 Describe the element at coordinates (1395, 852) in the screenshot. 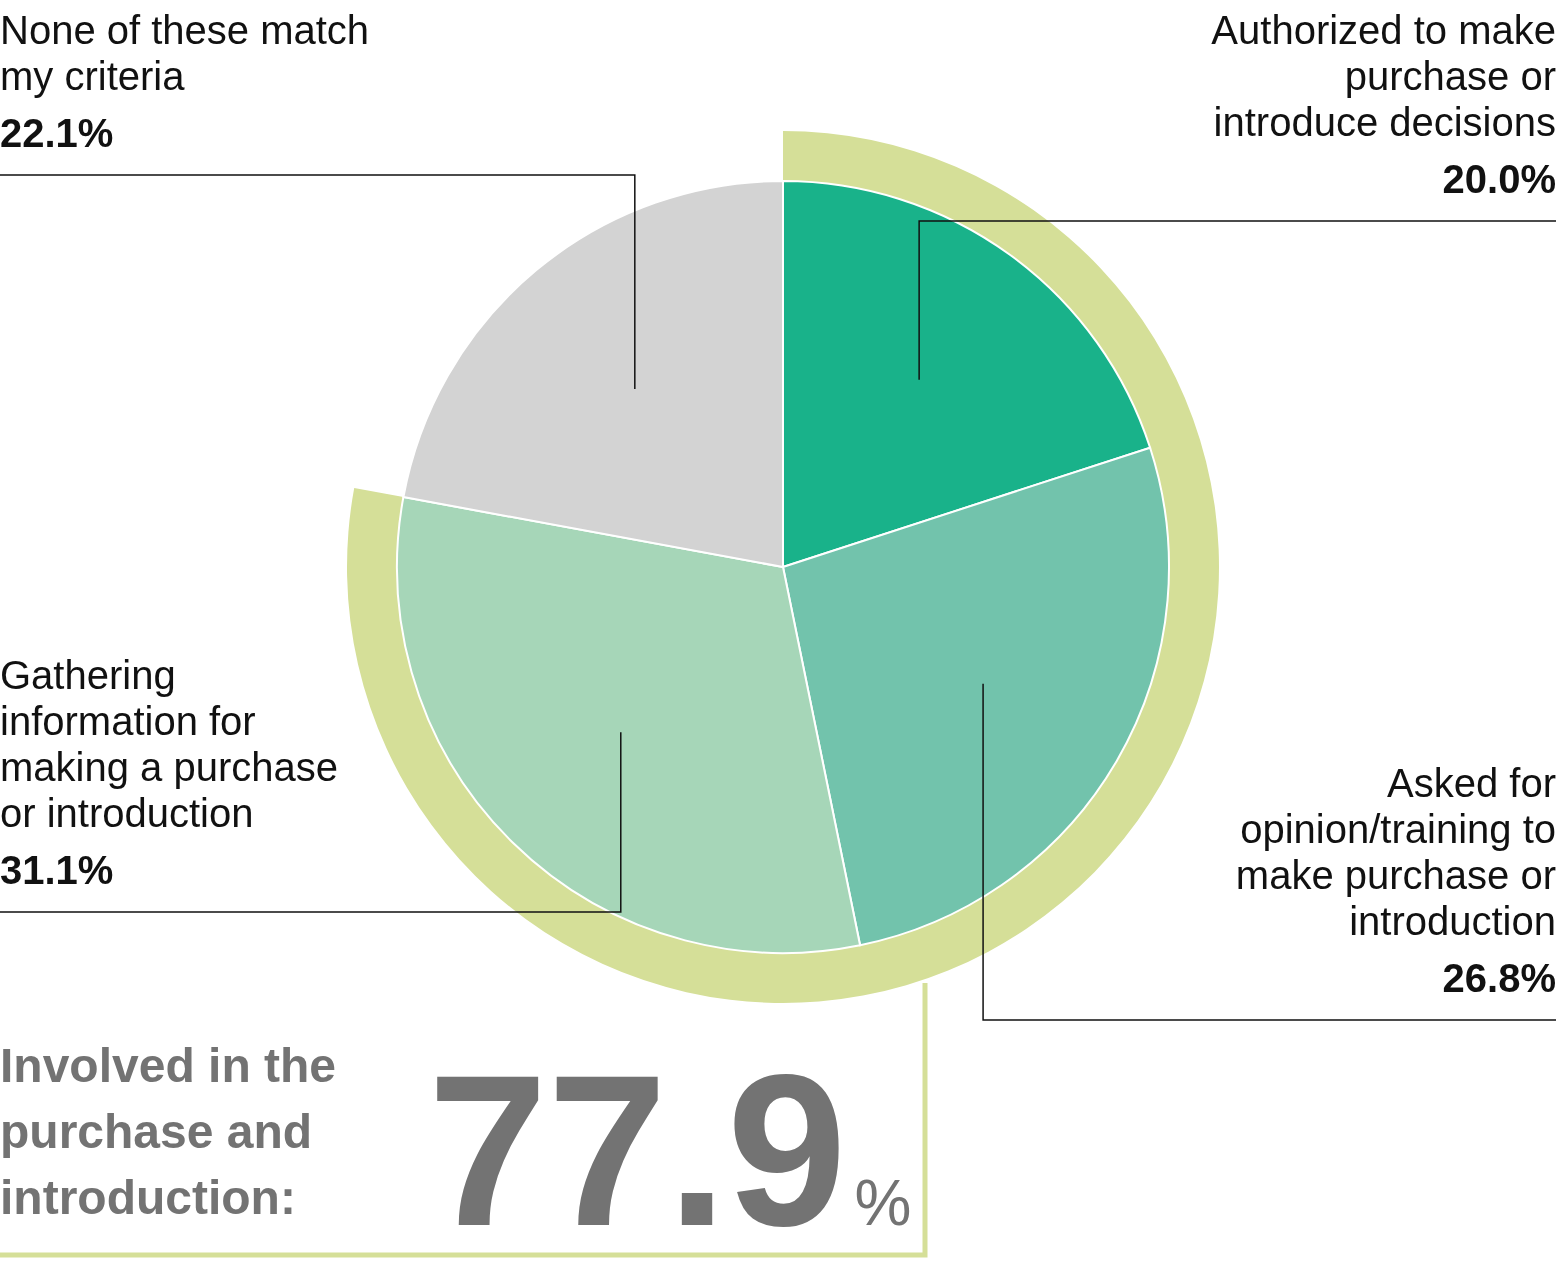

I see `slice-label: Asked for opinion/training to make purchase or introduction` at that location.